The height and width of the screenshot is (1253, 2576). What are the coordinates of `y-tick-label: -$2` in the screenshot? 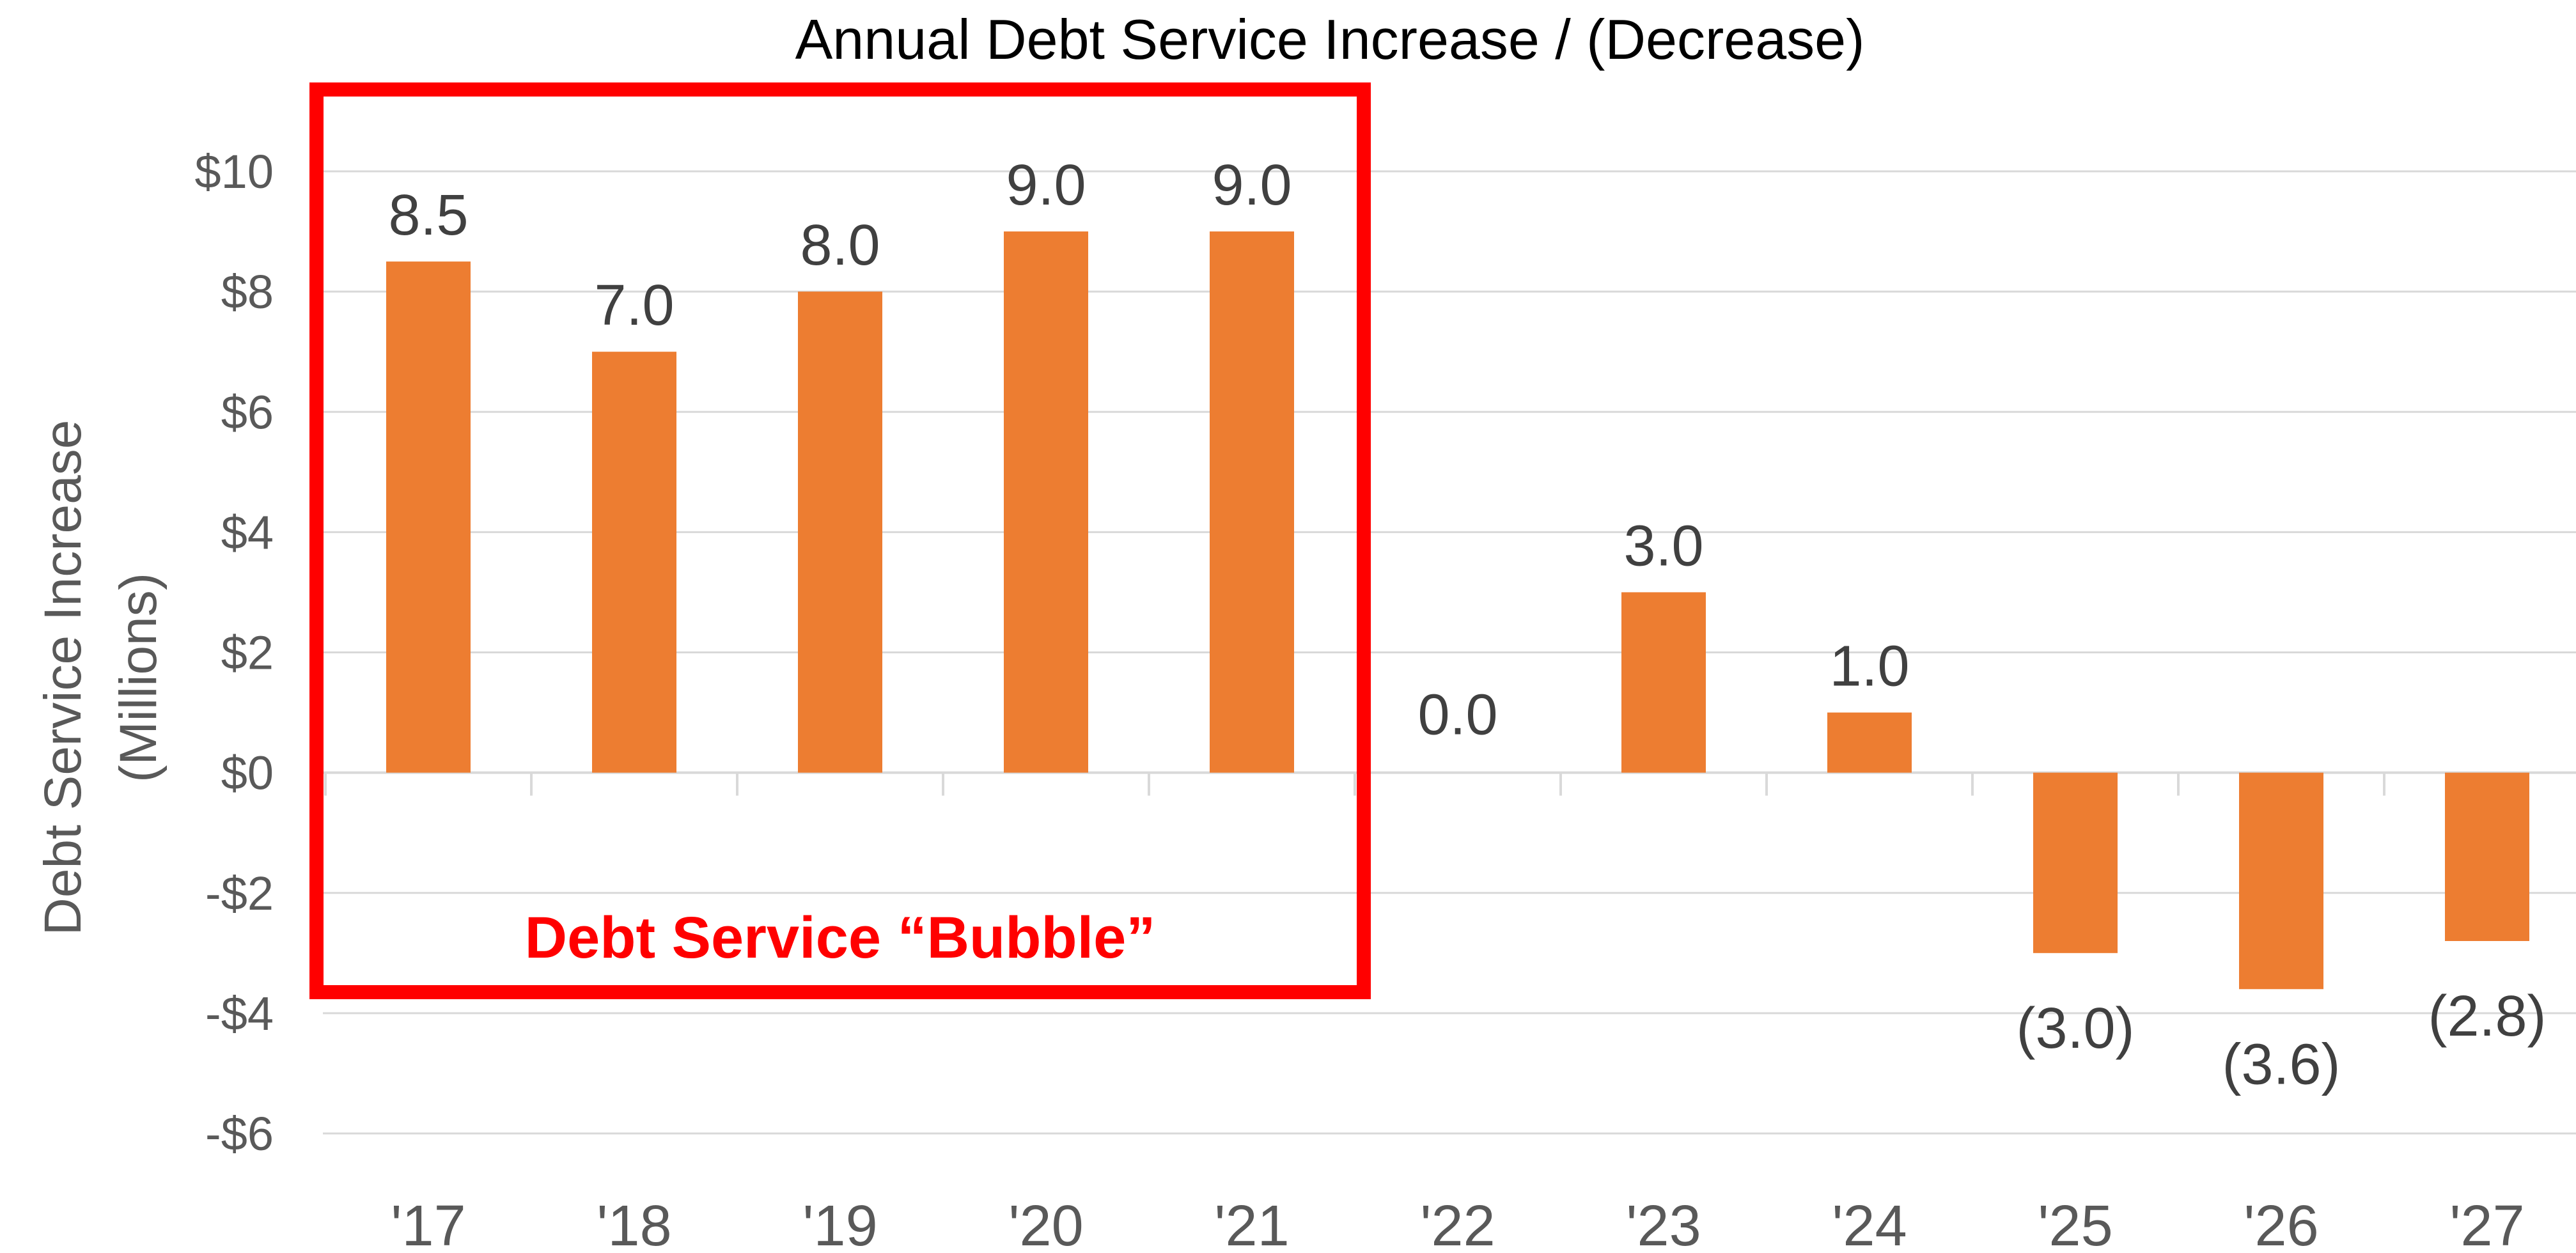 It's located at (240, 893).